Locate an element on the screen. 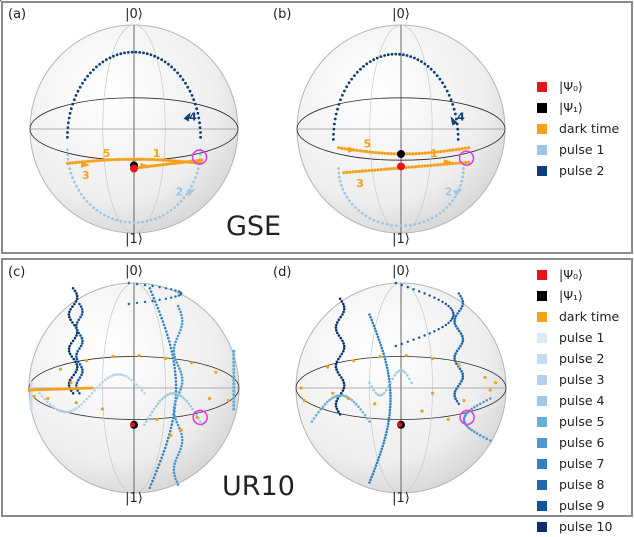 This screenshot has height=537, width=634. arrow-b is located at coordinates (353, 149).